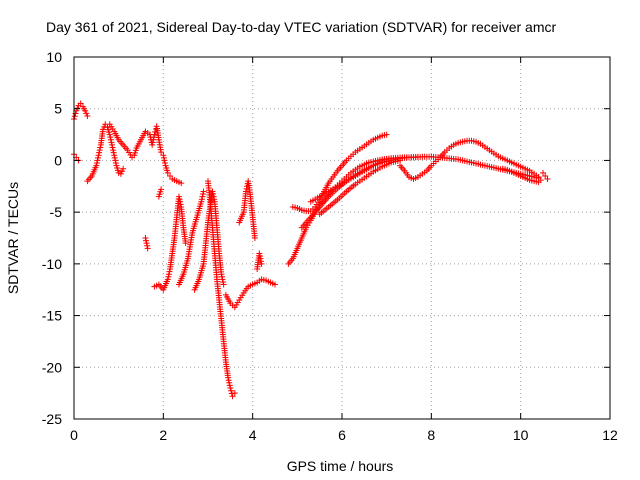 This screenshot has width=640, height=480. Describe the element at coordinates (163, 435) in the screenshot. I see `x-tick-label: 2` at that location.